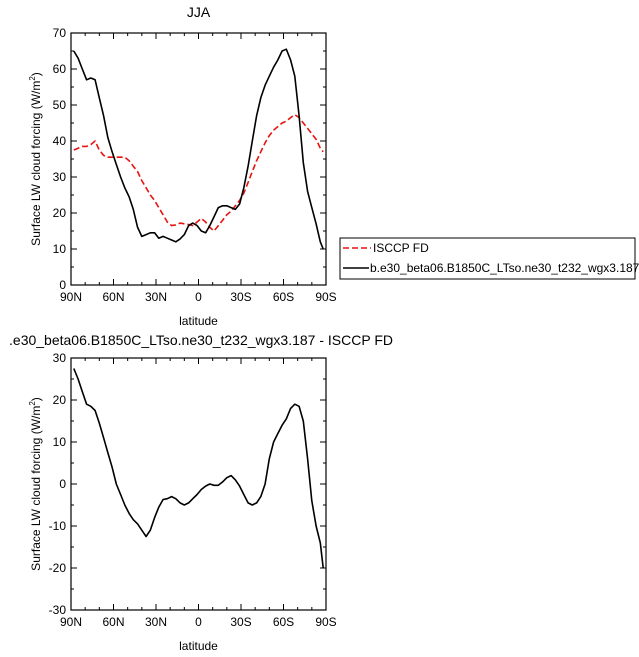 This screenshot has height=657, width=639. What do you see at coordinates (60, 358) in the screenshot?
I see `bottom-panel-y-tick-label: 30` at bounding box center [60, 358].